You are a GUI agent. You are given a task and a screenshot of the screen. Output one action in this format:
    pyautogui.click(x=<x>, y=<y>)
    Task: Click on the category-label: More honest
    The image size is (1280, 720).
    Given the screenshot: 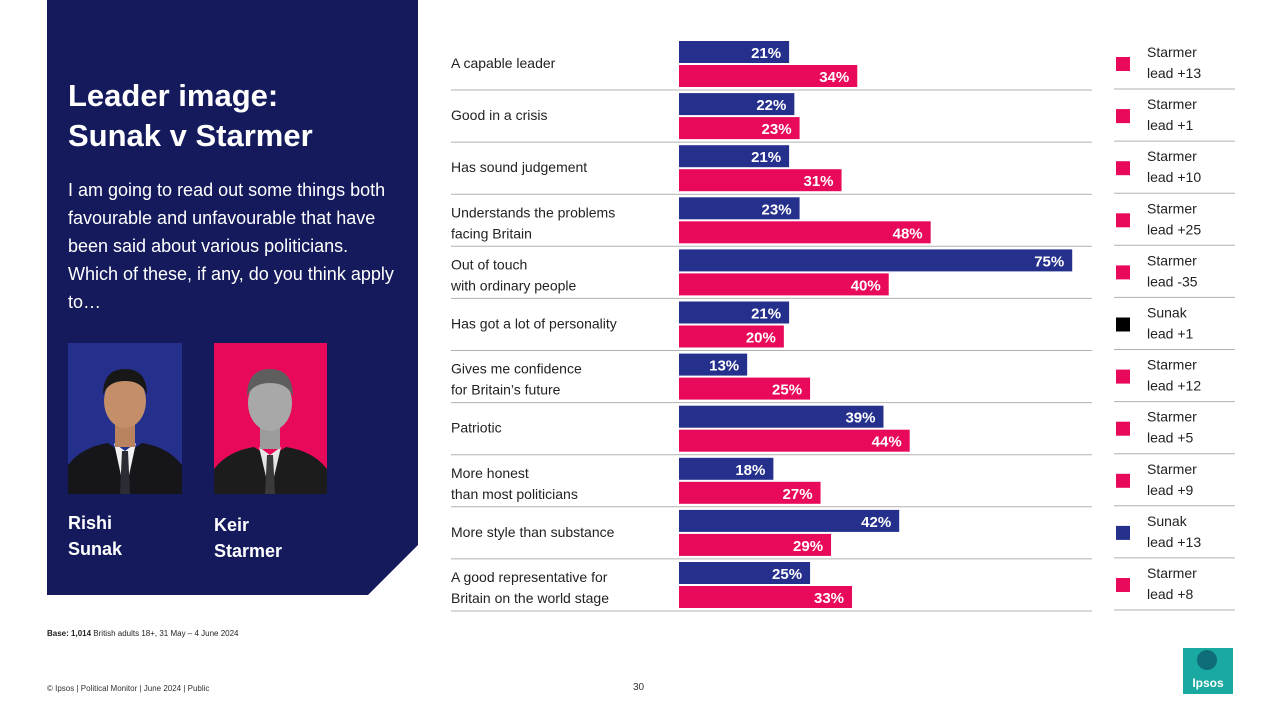 What is the action you would take?
    pyautogui.click(x=490, y=473)
    